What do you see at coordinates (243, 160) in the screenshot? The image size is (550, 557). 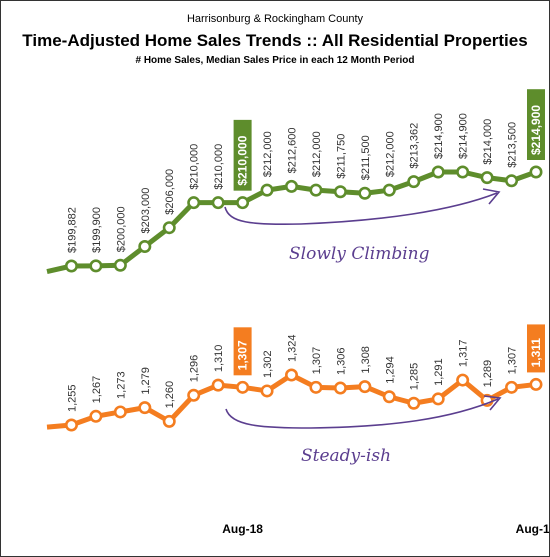 I see `price-highlight-label: $210,000` at bounding box center [243, 160].